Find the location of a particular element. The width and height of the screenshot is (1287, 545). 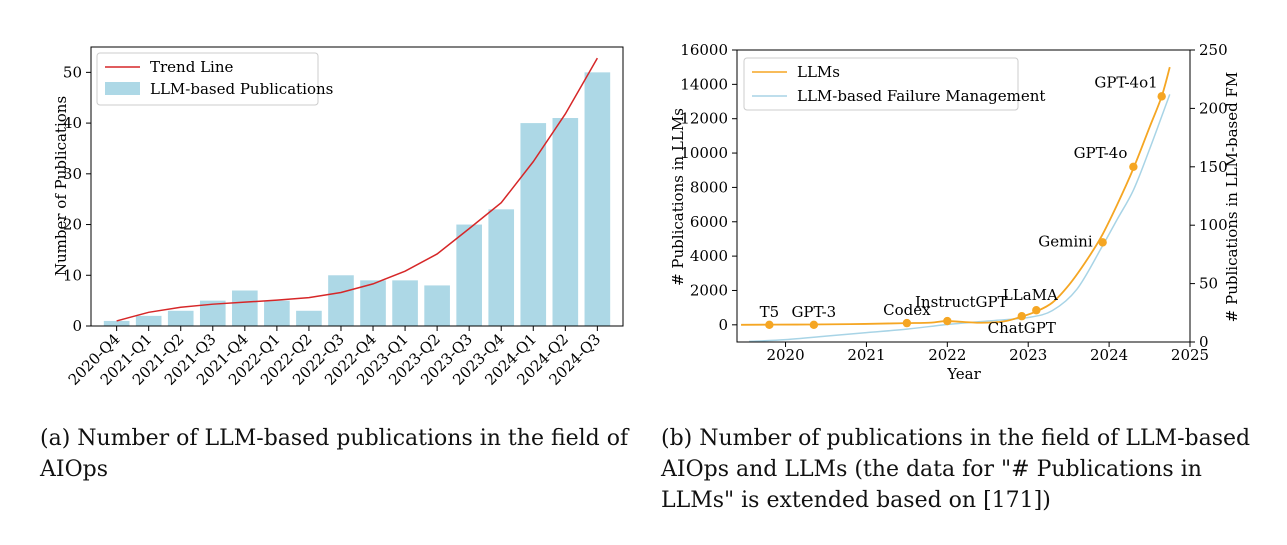

y-tick-label: 30 is located at coordinates (72, 174).